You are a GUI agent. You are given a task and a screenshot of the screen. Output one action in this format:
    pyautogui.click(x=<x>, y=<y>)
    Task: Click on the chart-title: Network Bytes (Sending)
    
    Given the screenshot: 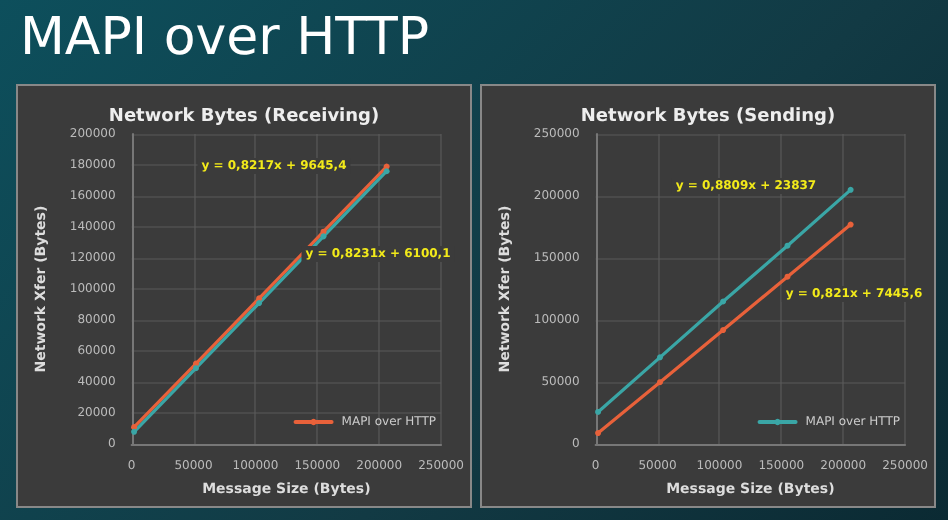 What is the action you would take?
    pyautogui.click(x=708, y=117)
    